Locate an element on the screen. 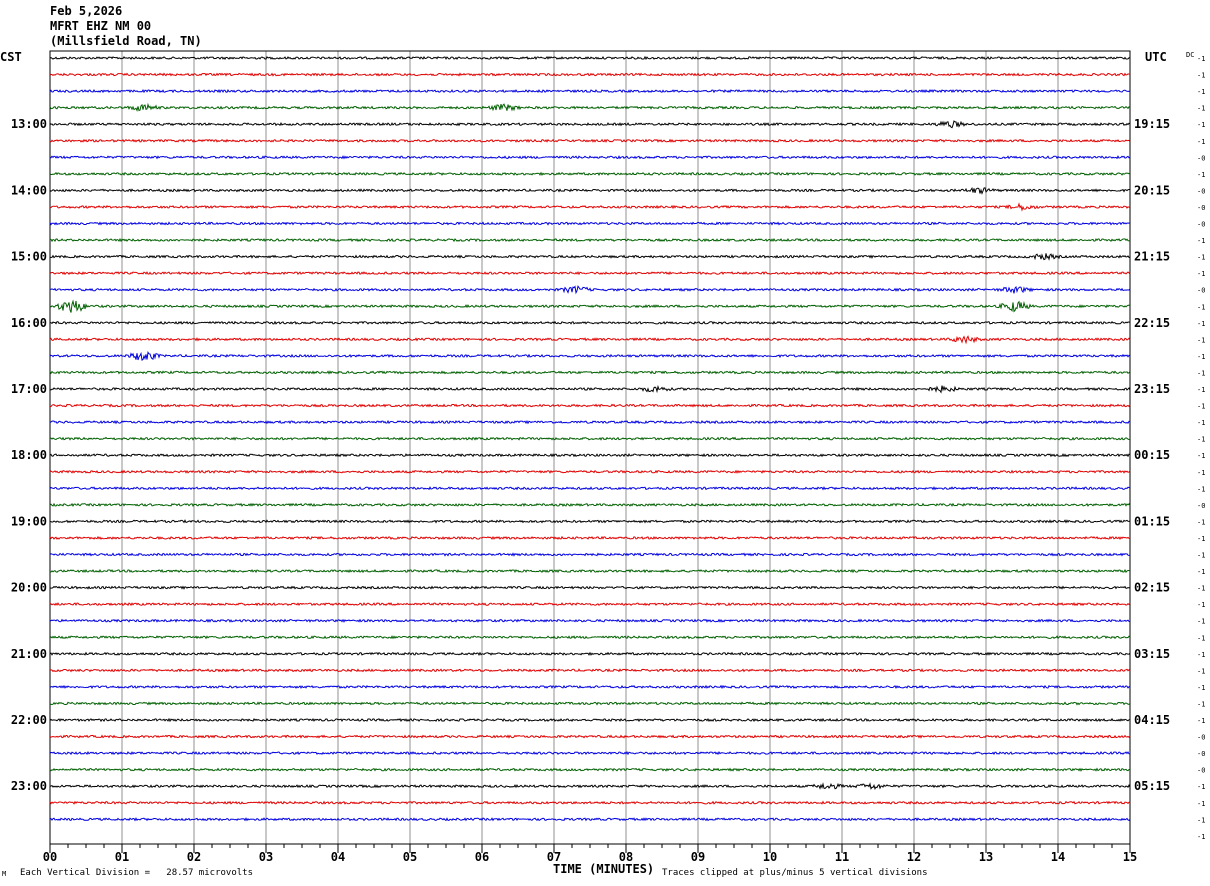  left-hour-label: 13:00 is located at coordinates (29, 124).